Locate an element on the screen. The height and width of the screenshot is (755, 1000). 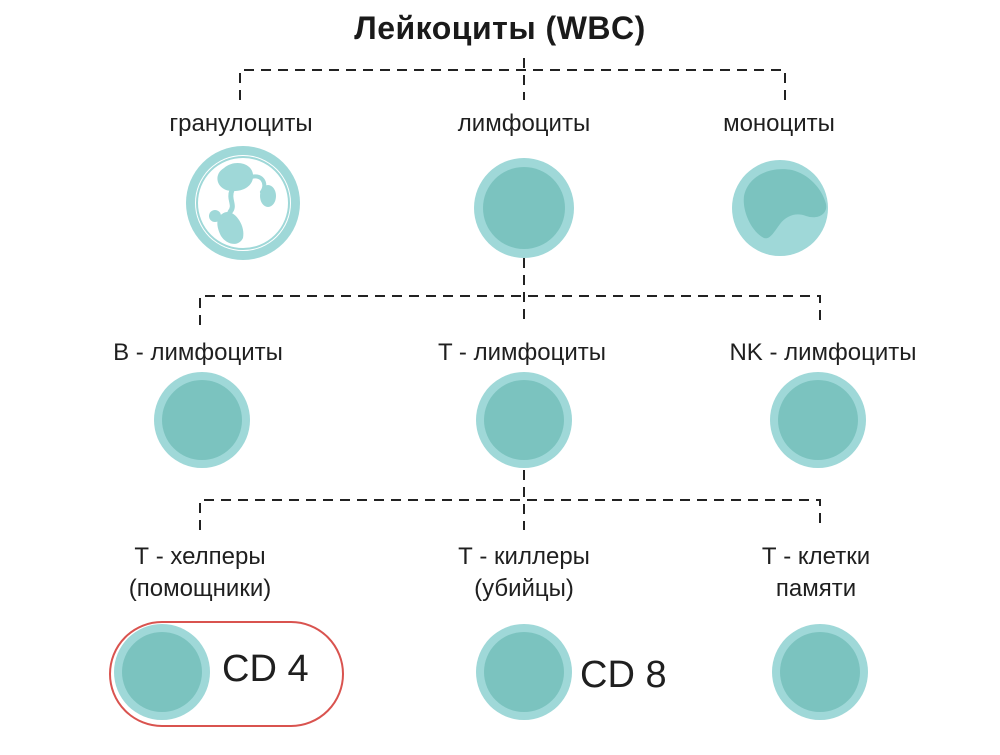
t-killer-cell-icon is located at coordinates (524, 672).